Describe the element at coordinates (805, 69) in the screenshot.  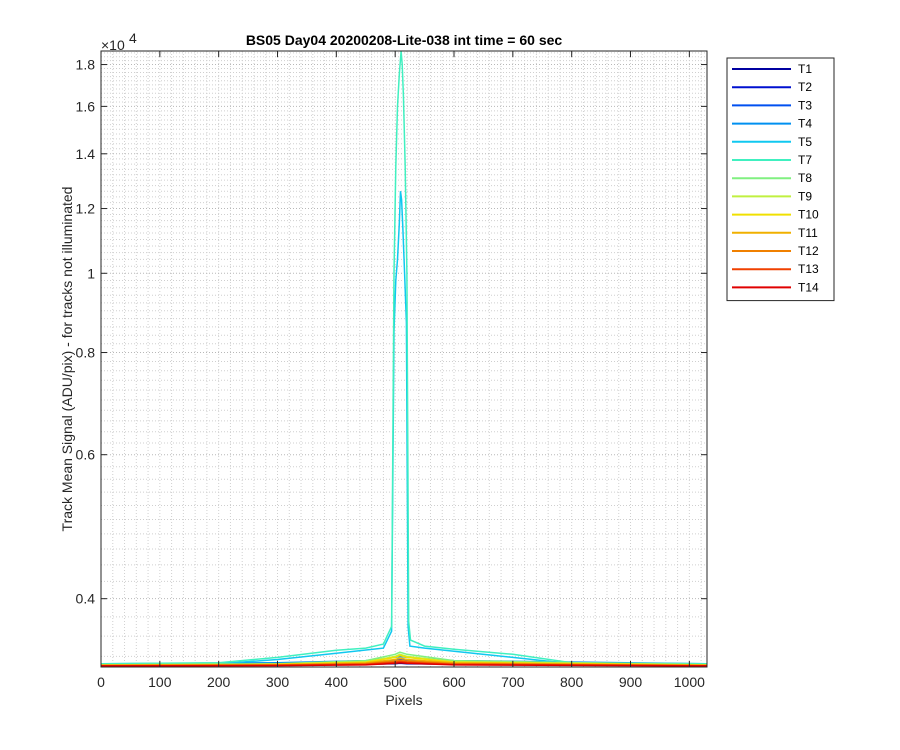
I see `legend-label-t1: T1` at that location.